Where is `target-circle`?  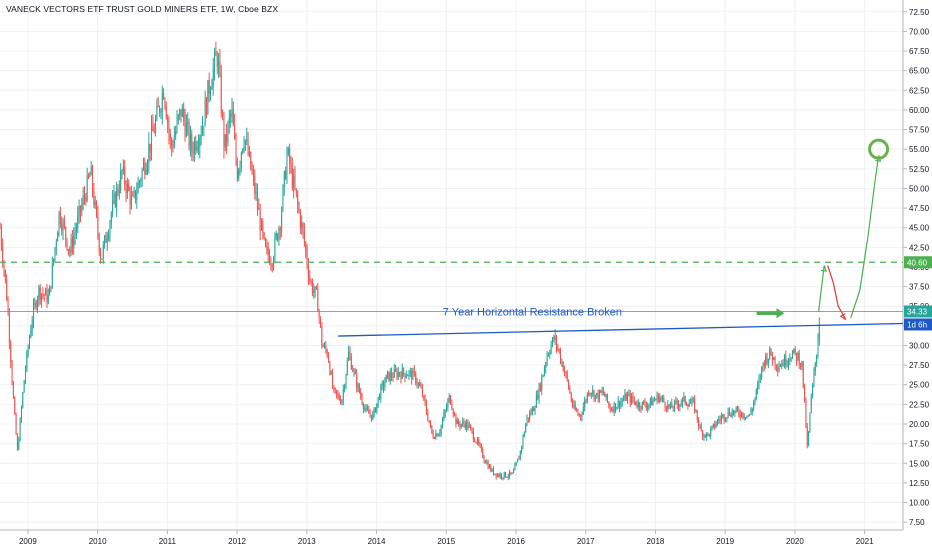
target-circle is located at coordinates (879, 149).